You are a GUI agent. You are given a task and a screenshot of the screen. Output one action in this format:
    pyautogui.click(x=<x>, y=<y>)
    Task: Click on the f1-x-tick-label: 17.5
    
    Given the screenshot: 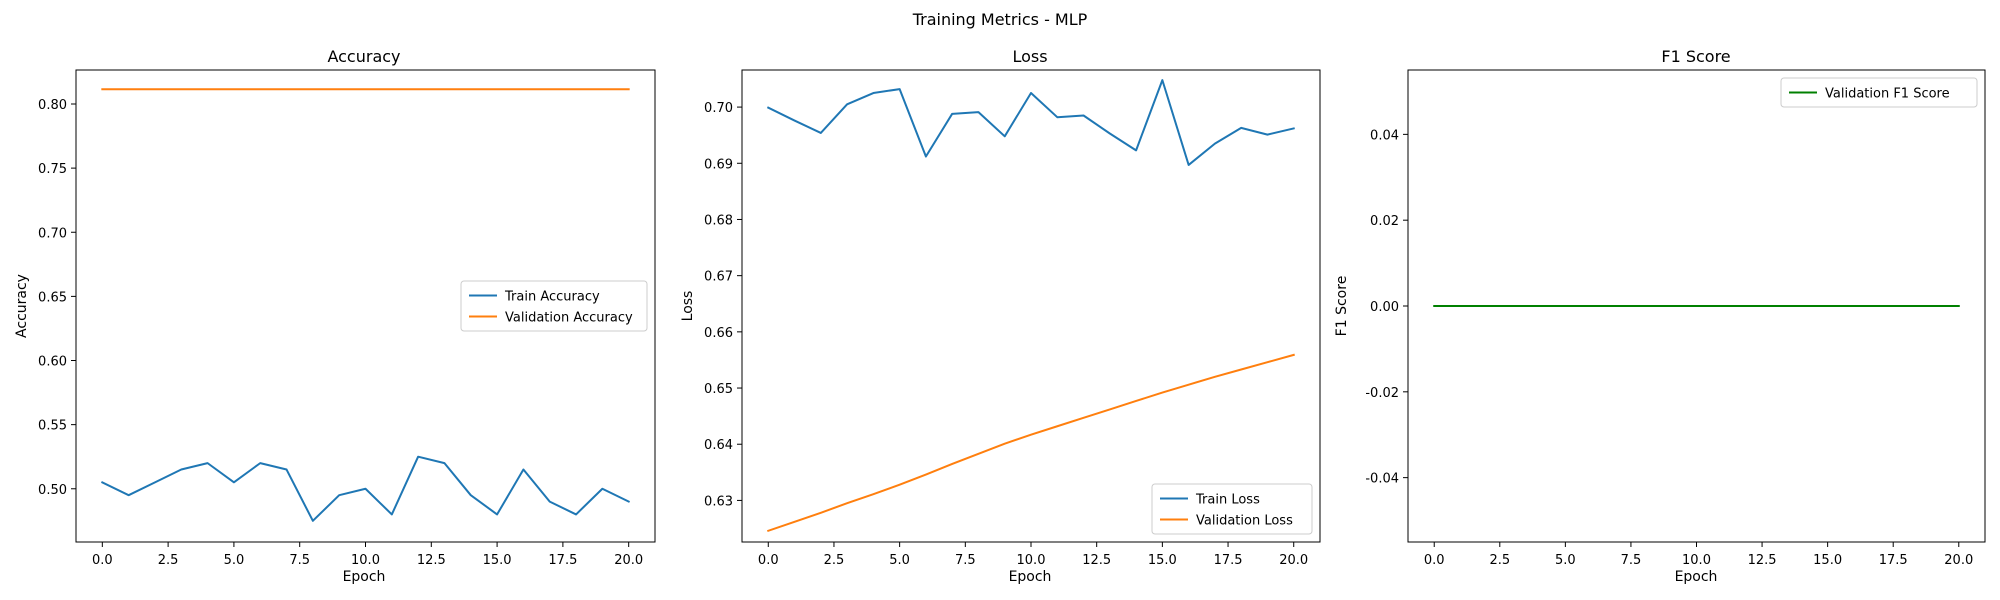 What is the action you would take?
    pyautogui.click(x=1893, y=560)
    